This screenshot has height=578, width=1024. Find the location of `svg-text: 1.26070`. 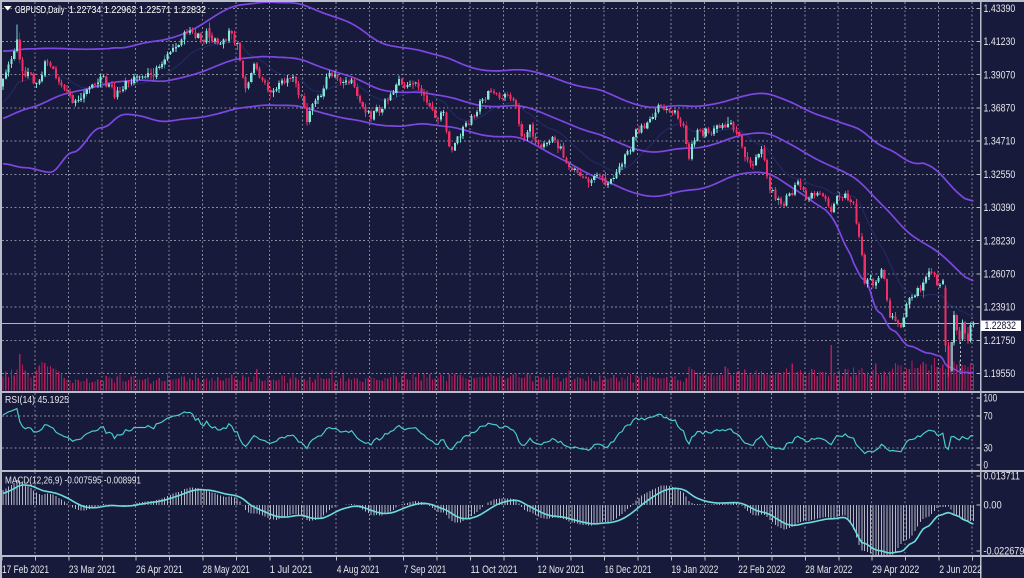

svg-text: 1.26070 is located at coordinates (1000, 275).